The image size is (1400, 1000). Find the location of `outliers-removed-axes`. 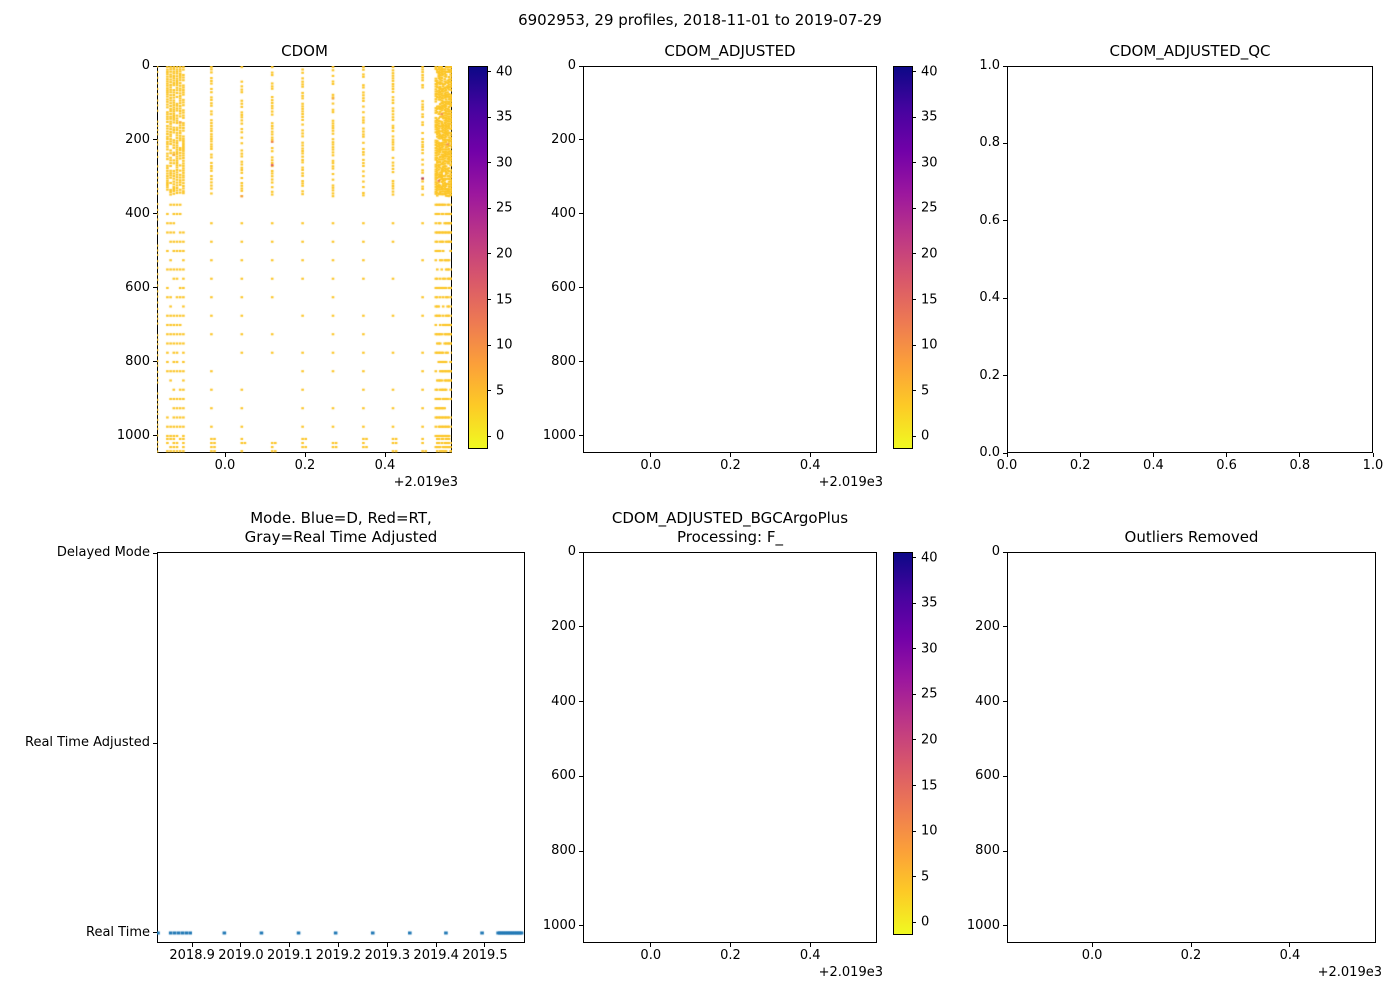

outliers-removed-axes is located at coordinates (1191, 747).